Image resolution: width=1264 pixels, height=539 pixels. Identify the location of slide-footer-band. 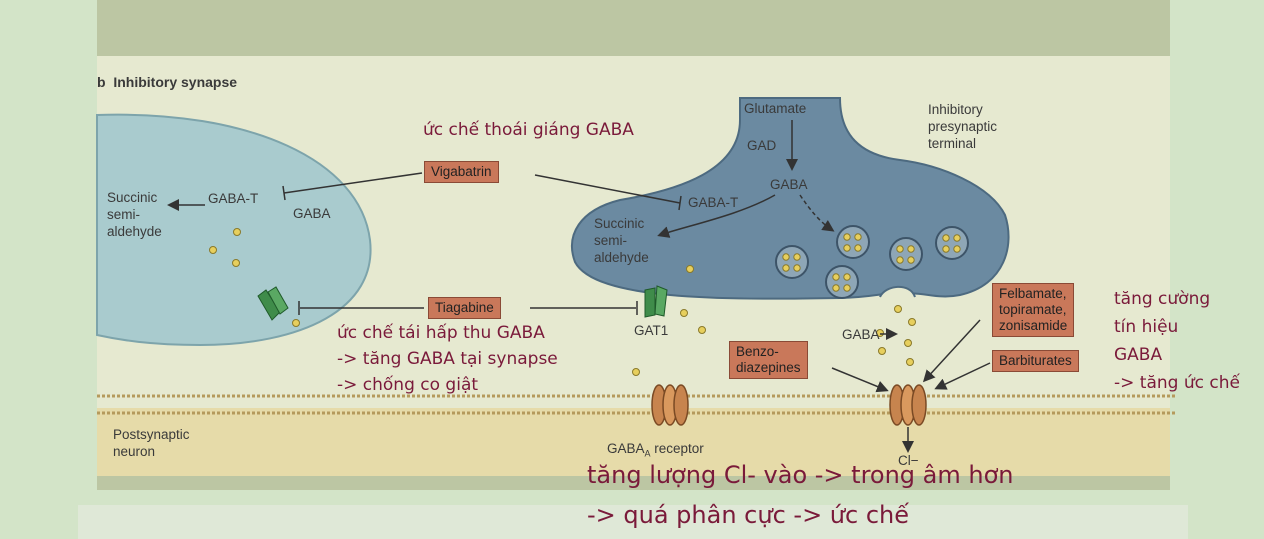
(633, 522).